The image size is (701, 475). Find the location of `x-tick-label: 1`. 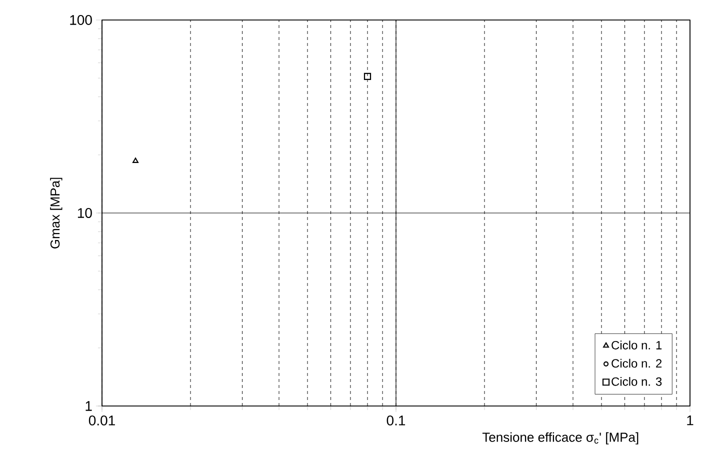

x-tick-label: 1 is located at coordinates (690, 421).